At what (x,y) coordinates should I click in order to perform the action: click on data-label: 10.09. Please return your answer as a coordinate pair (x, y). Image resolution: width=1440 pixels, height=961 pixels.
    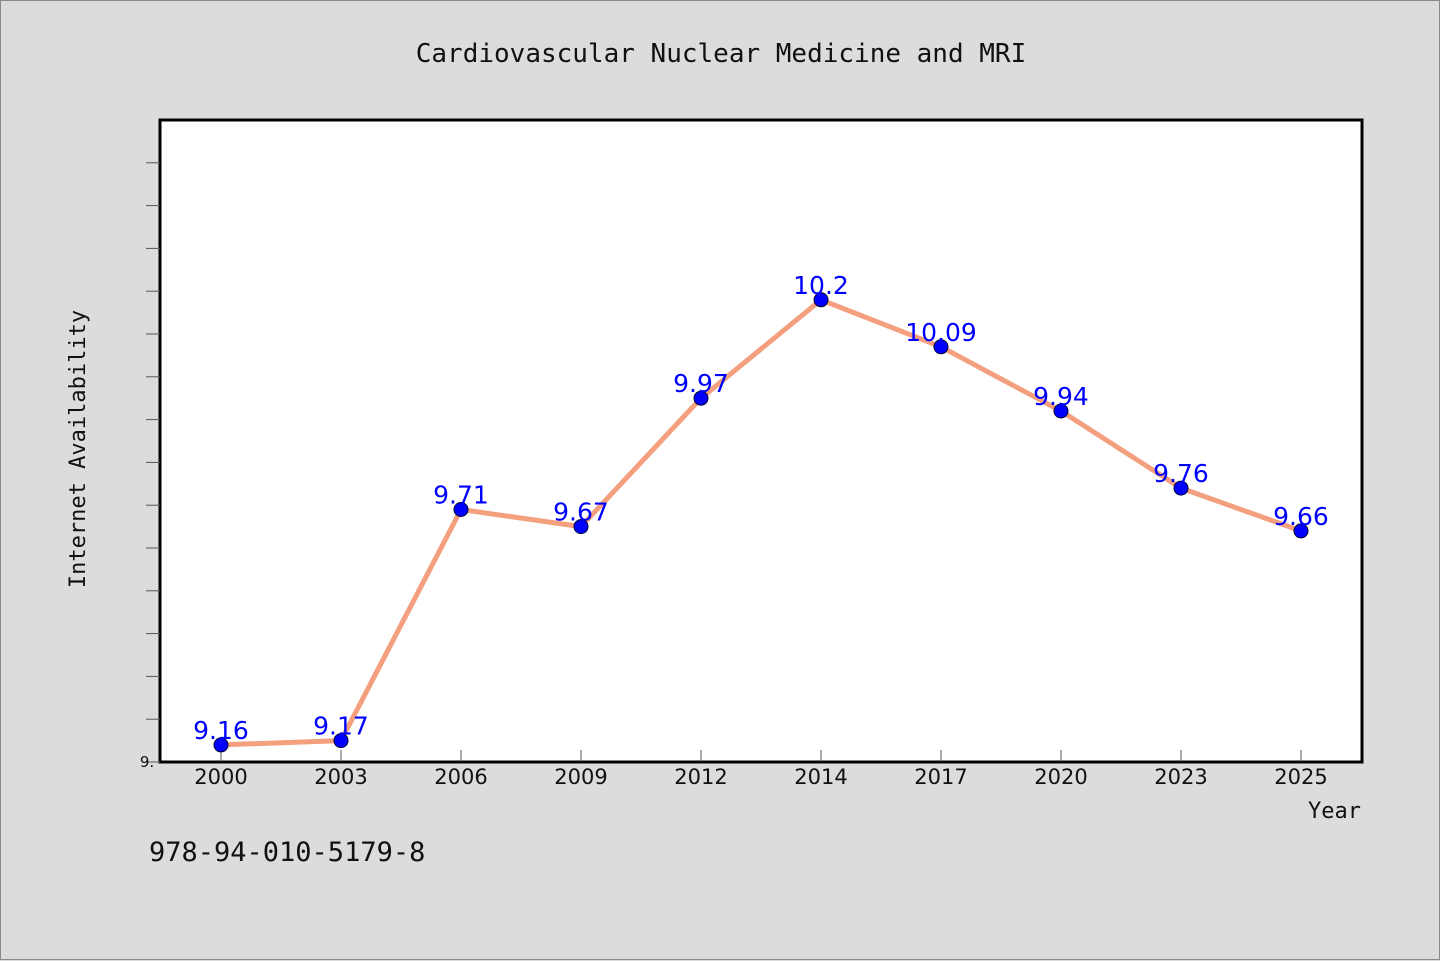
    Looking at the image, I should click on (941, 332).